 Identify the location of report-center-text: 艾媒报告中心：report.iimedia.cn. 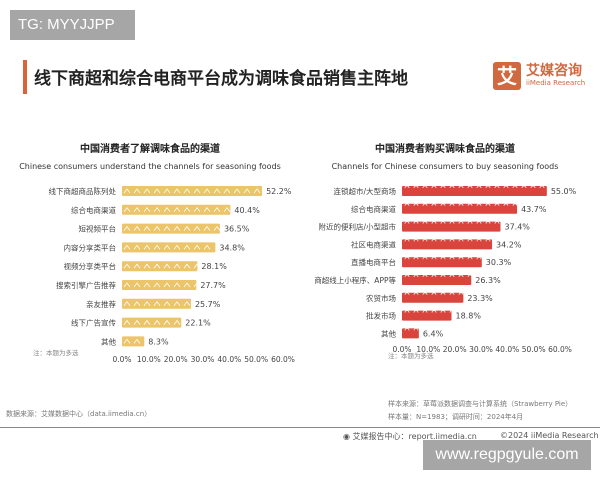
(414, 436).